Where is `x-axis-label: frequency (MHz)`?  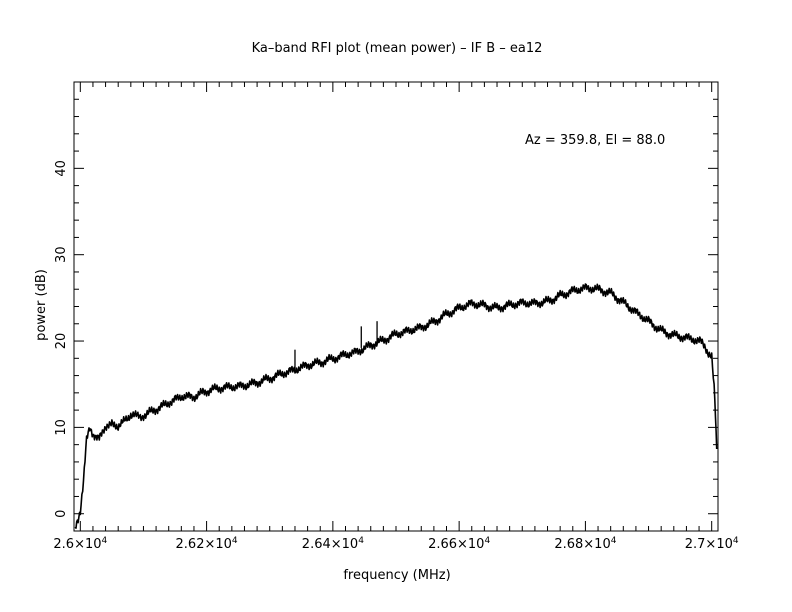
x-axis-label: frequency (MHz) is located at coordinates (396, 575).